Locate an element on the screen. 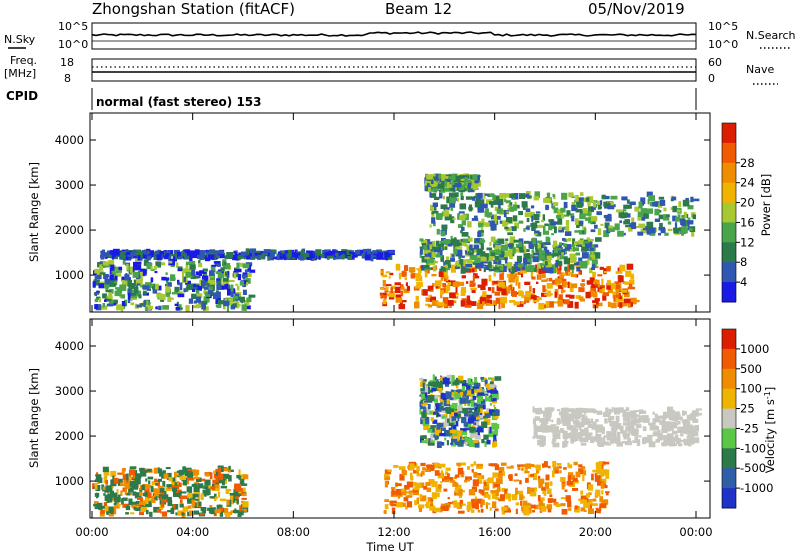 The height and width of the screenshot is (554, 800). time-axis-label: Time UT is located at coordinates (389, 547).